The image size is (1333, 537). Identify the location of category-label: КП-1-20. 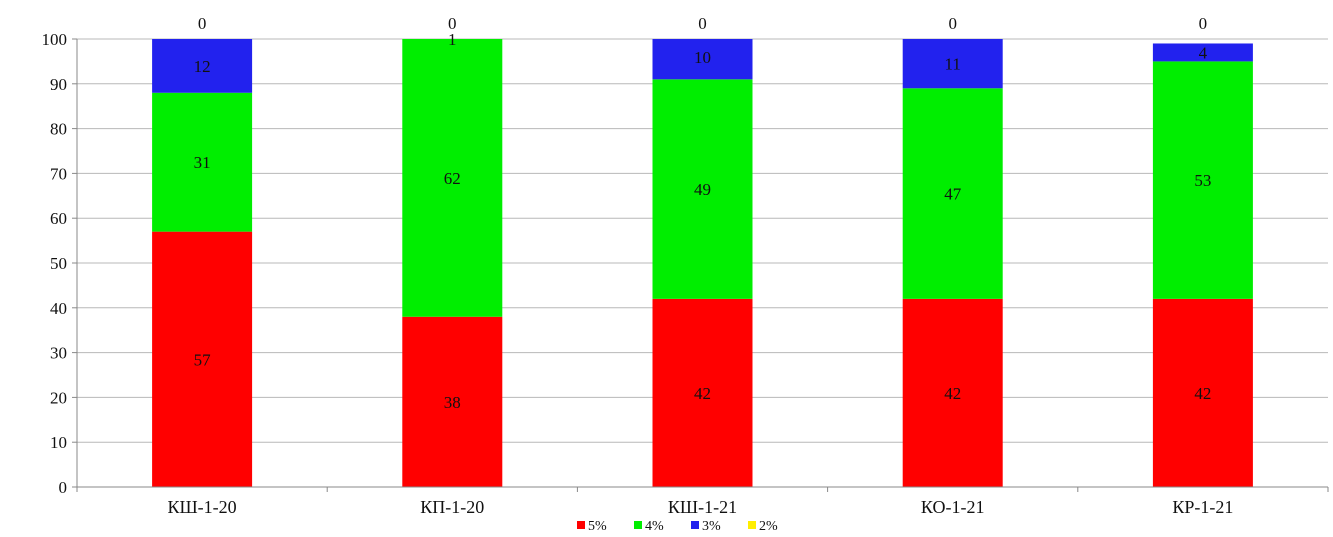
(452, 507).